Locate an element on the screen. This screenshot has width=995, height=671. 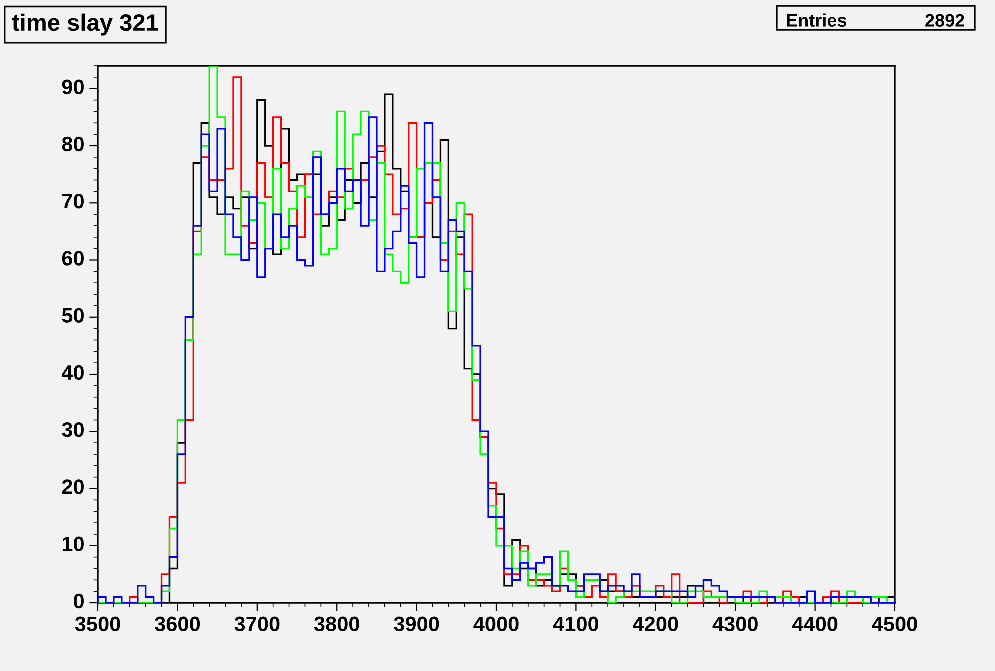
x-tick-label: 4500 is located at coordinates (895, 624).